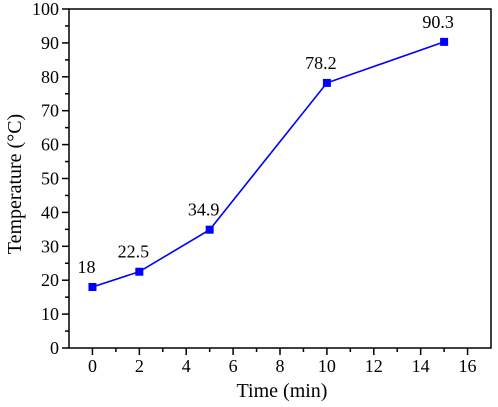  What do you see at coordinates (204, 210) in the screenshot?
I see `data-label: 34.9` at bounding box center [204, 210].